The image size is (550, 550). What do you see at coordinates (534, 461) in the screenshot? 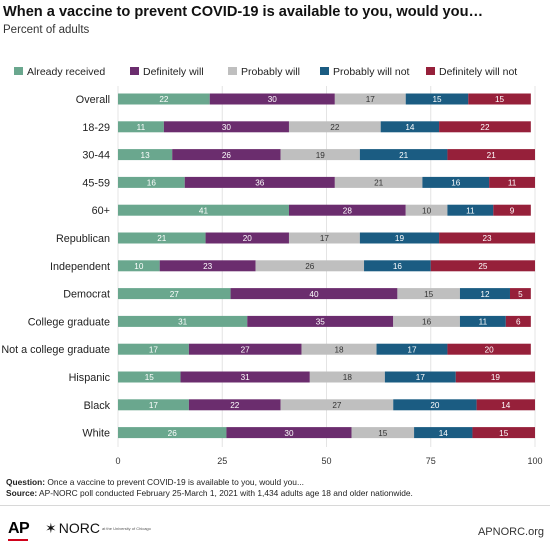
I see `x-tick-label: 100` at bounding box center [534, 461].